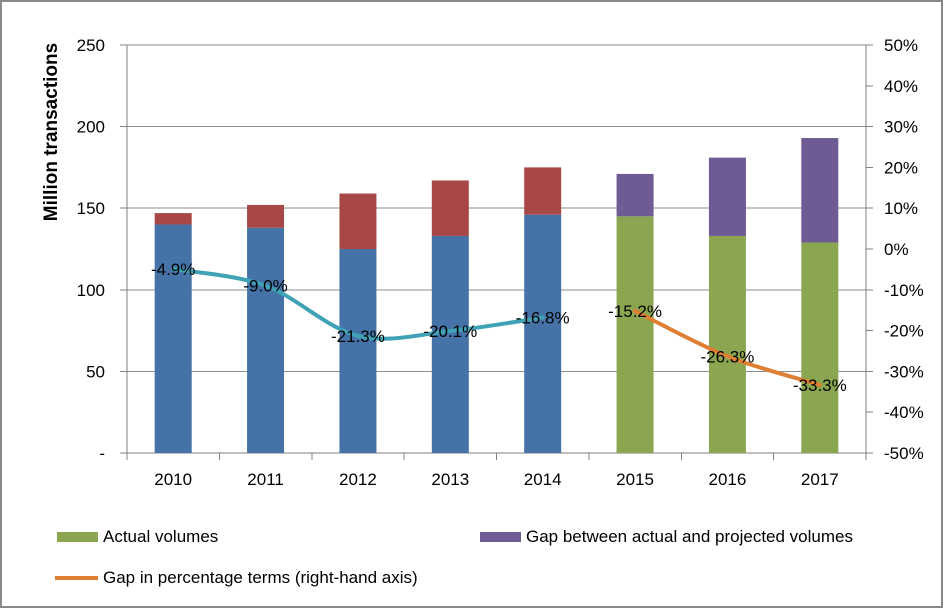  Describe the element at coordinates (91, 208) in the screenshot. I see `left-axis-tick-label: 150` at that location.